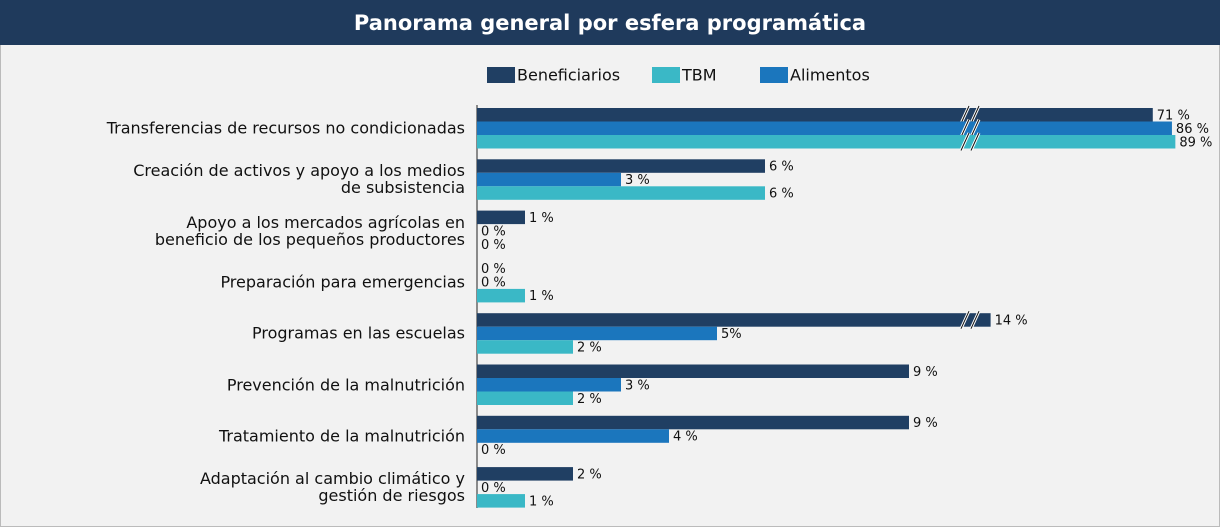 The image size is (1220, 527). What do you see at coordinates (1173, 115) in the screenshot?
I see `value-label: 71 %` at bounding box center [1173, 115].